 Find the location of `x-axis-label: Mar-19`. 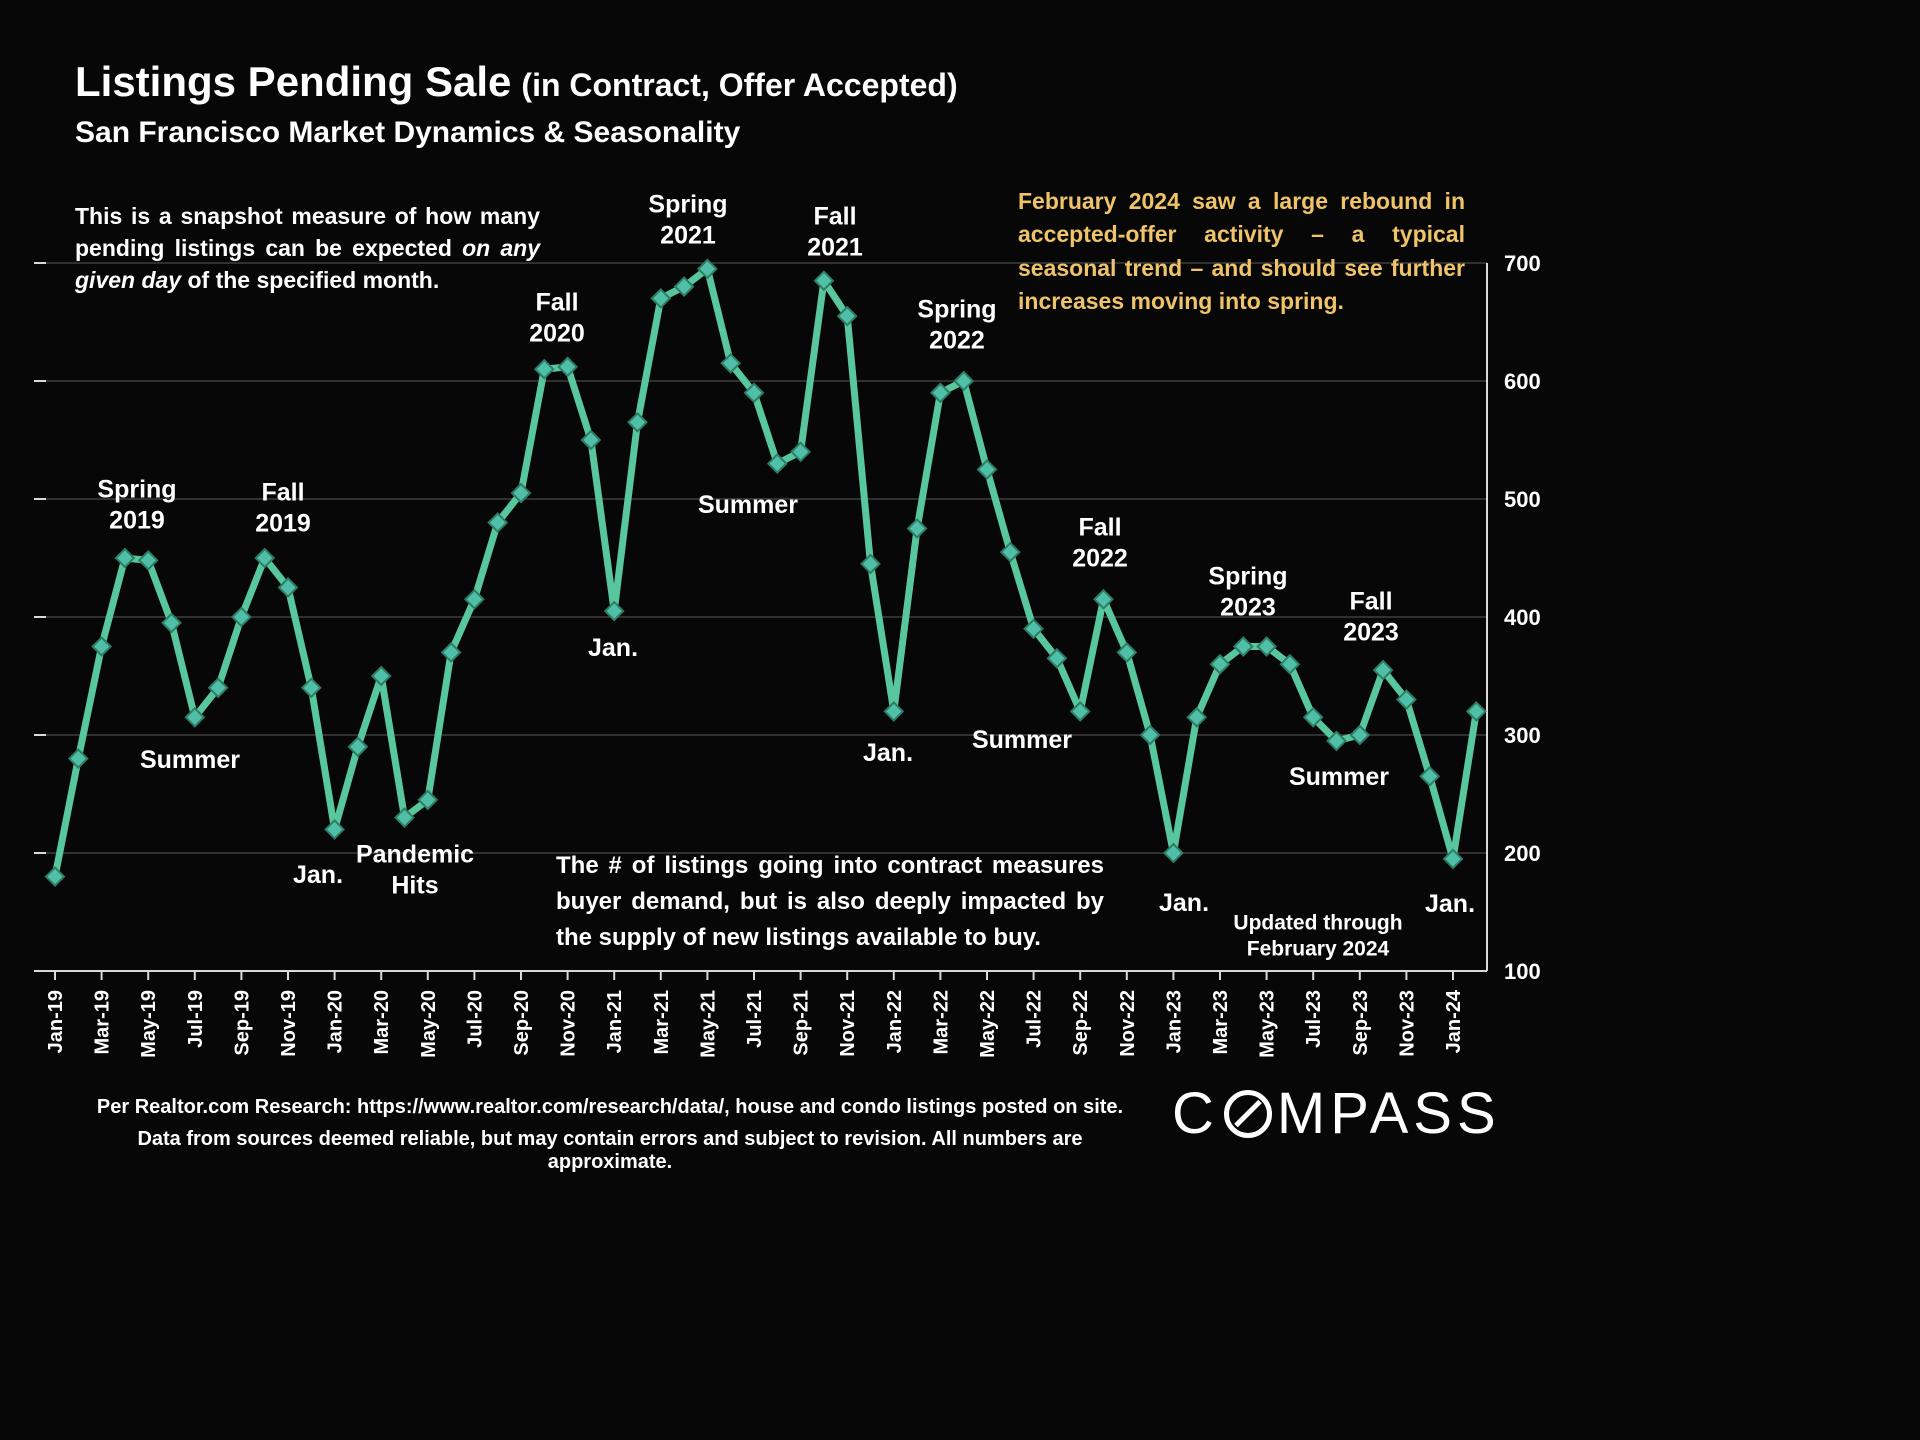

x-axis-label: Mar-19 is located at coordinates (103, 1022).